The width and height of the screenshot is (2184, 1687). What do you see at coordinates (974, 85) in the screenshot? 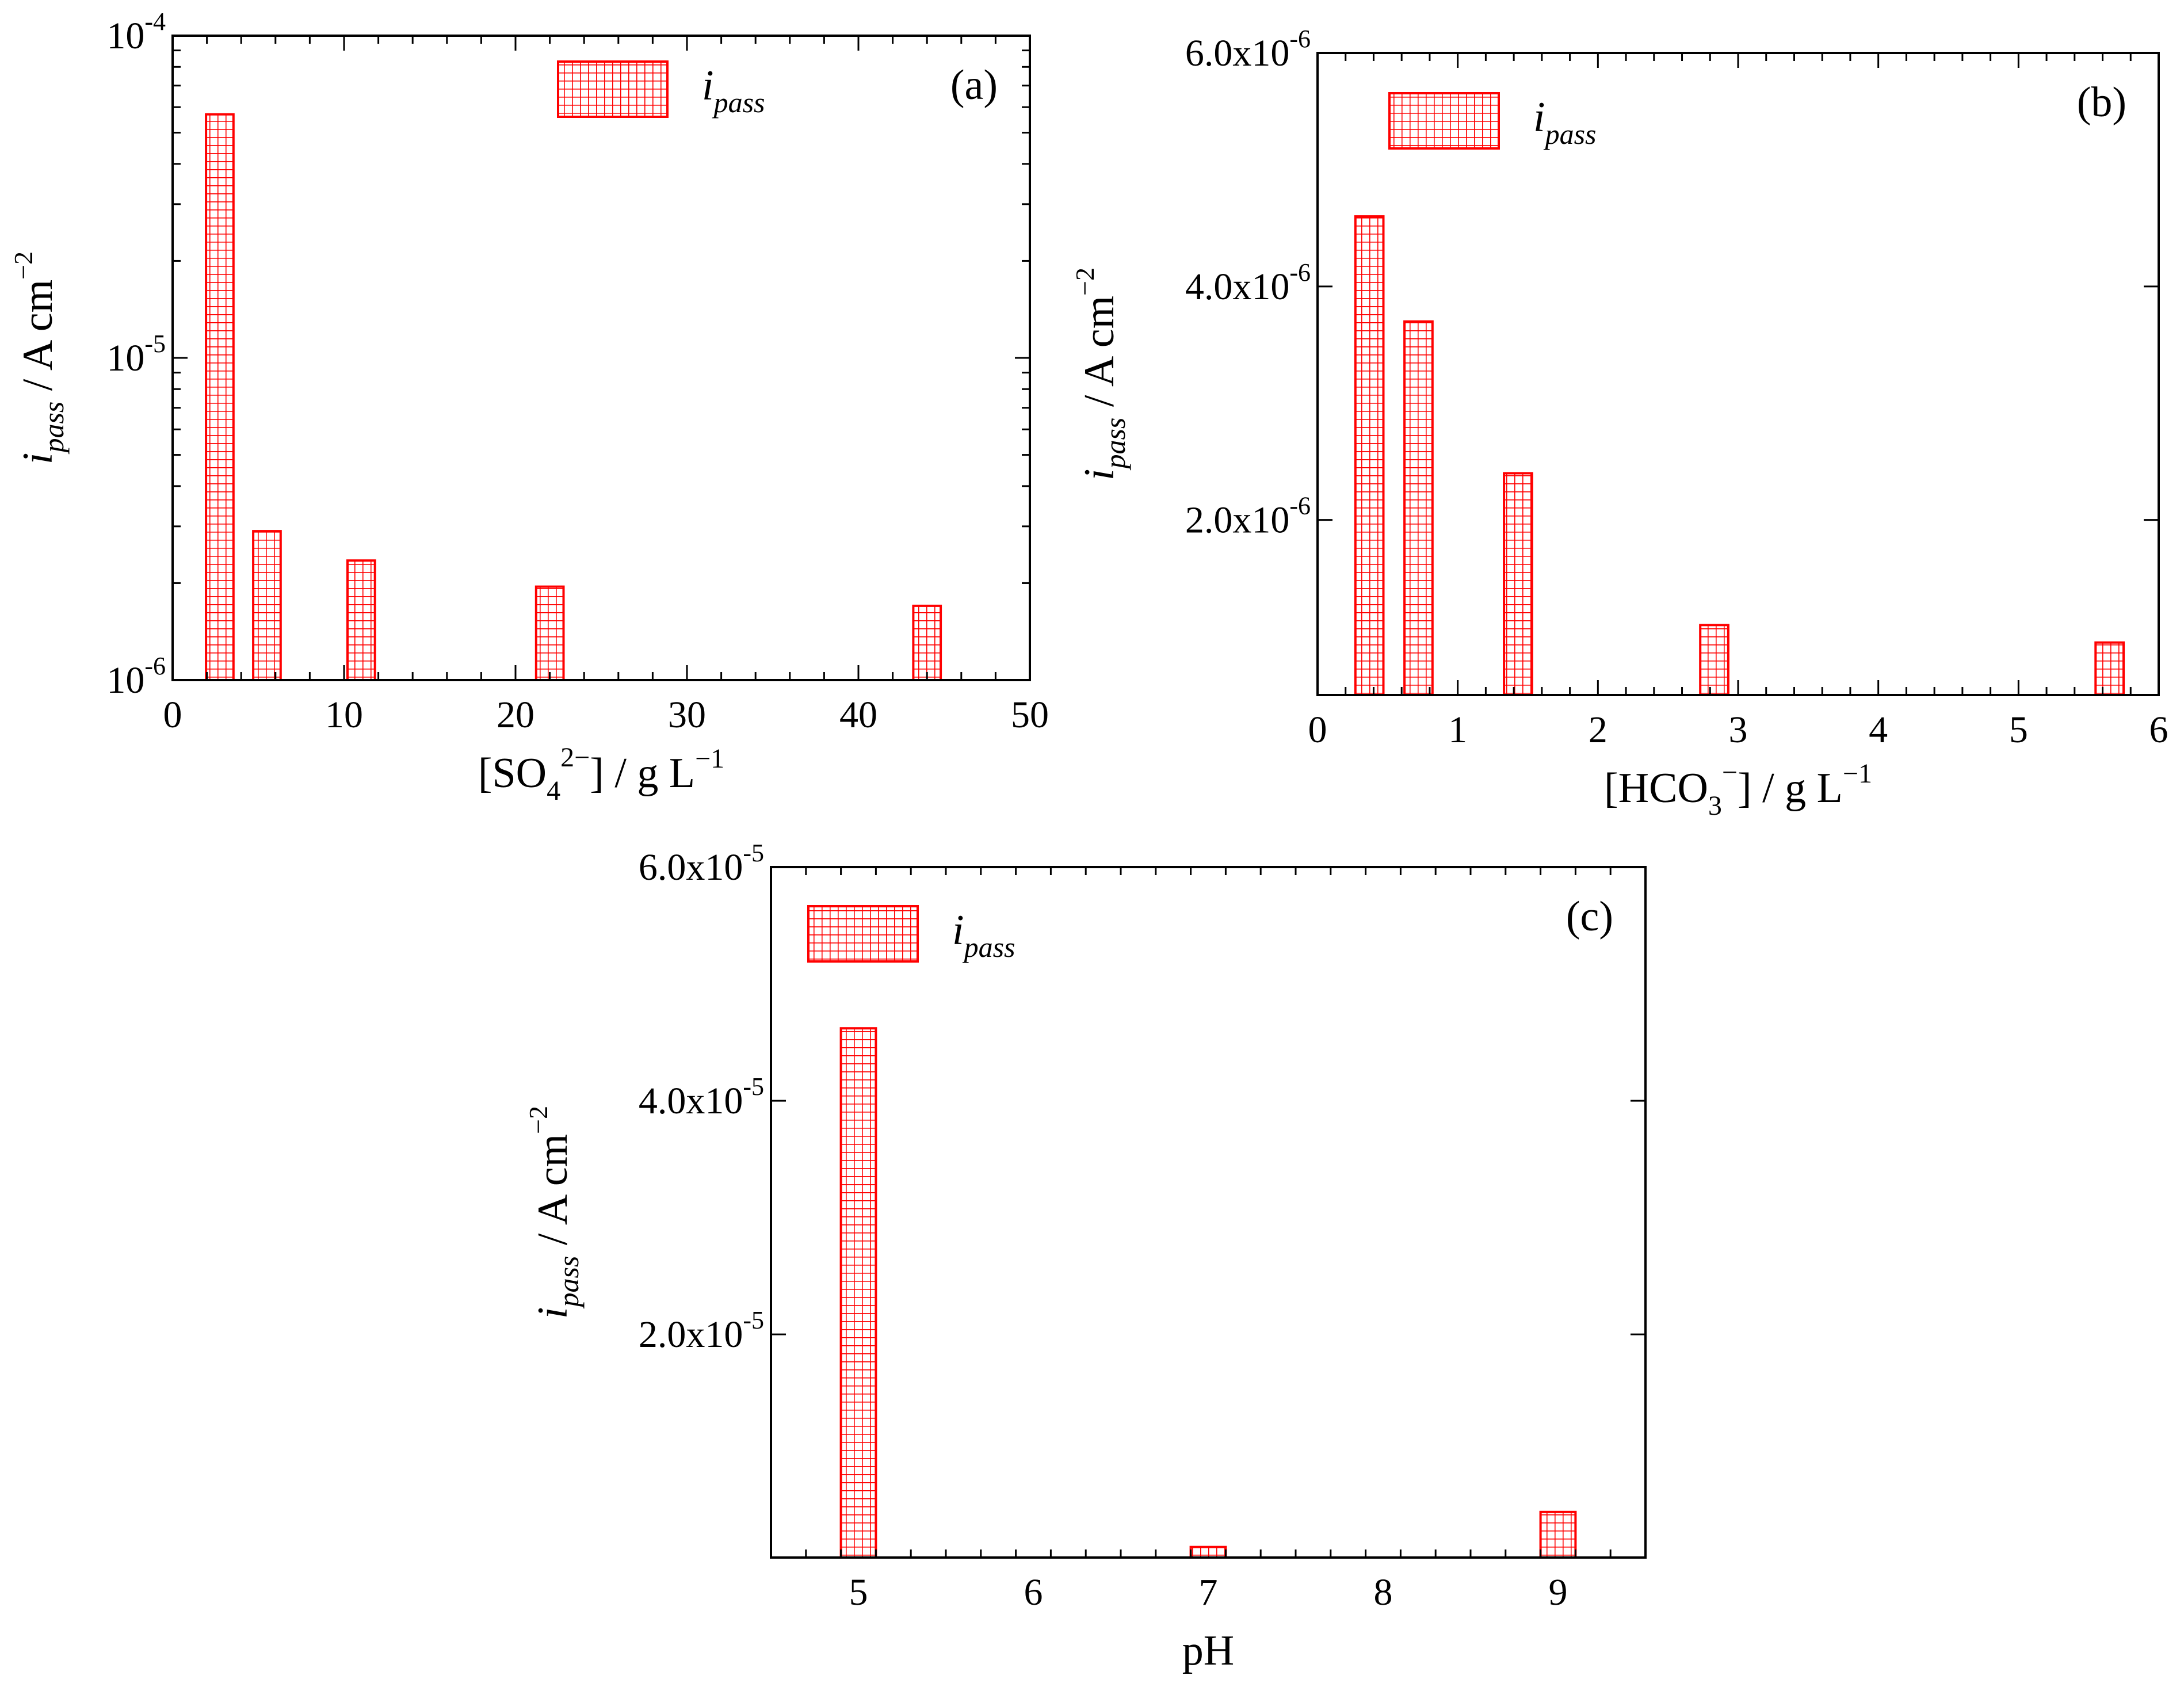
I see `panel-label-a: (a)` at bounding box center [974, 85].